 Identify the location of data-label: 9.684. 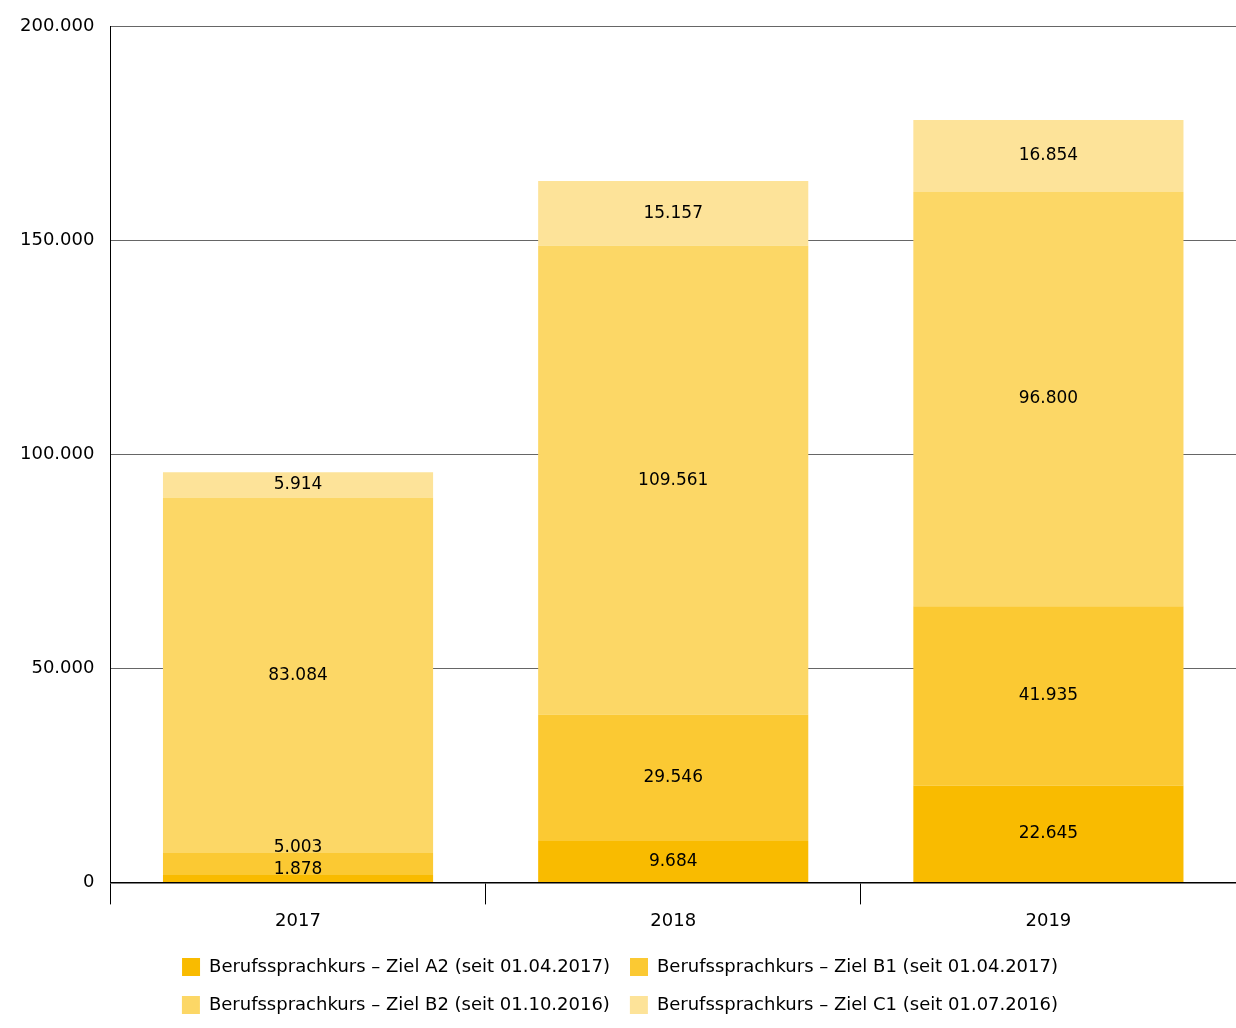
(673, 859).